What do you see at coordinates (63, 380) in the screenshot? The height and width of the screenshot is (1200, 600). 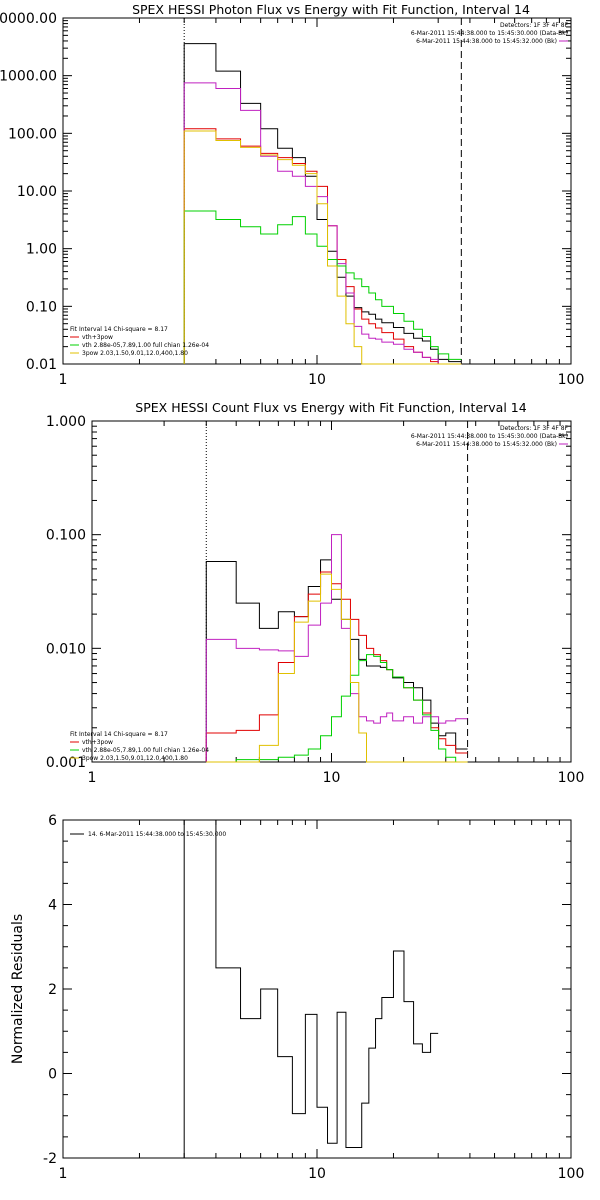 I see `photon-x-tick-label: 1` at bounding box center [63, 380].